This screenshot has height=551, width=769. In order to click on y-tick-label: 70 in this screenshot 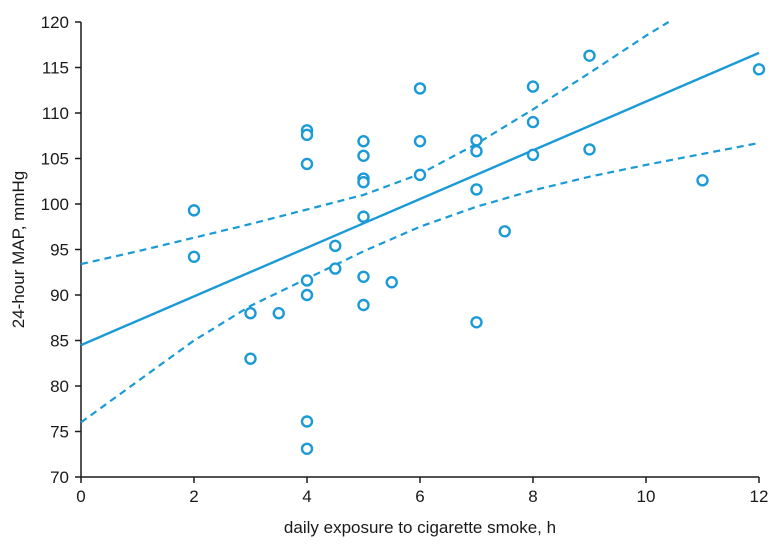, I will do `click(59, 477)`.